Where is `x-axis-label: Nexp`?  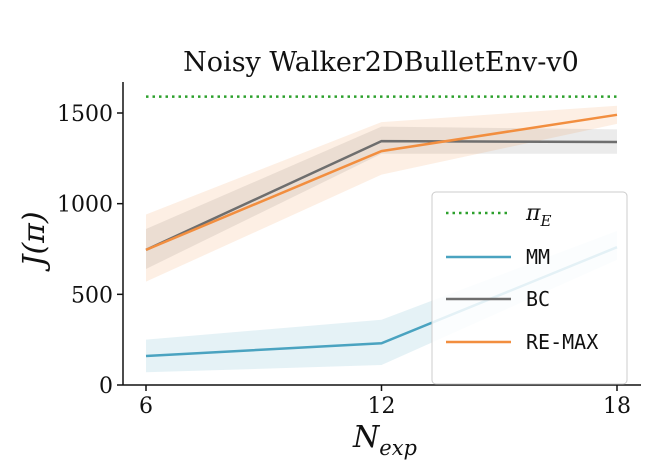
x-axis-label: Nexp is located at coordinates (384, 440).